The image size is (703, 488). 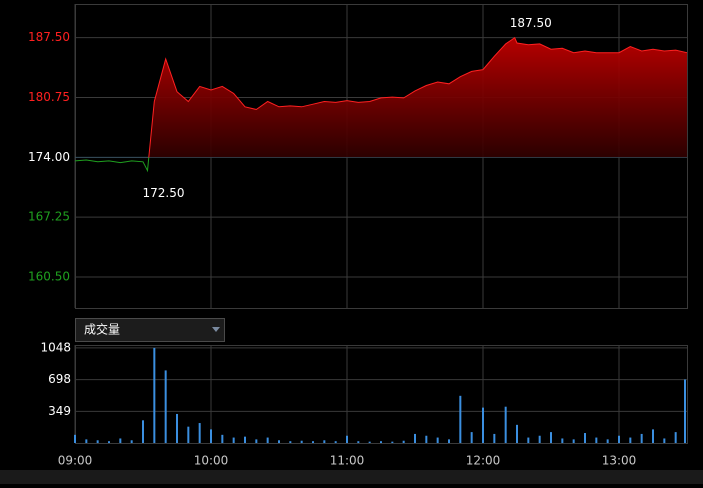 I want to click on y-tick-label: 349, so click(x=59, y=411).